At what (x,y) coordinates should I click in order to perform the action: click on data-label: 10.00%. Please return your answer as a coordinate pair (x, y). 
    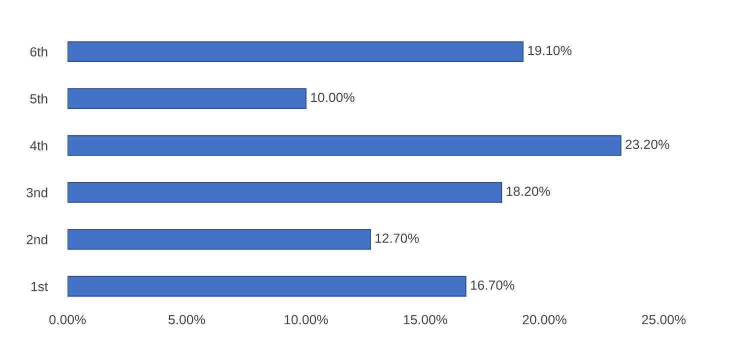
    Looking at the image, I should click on (332, 97).